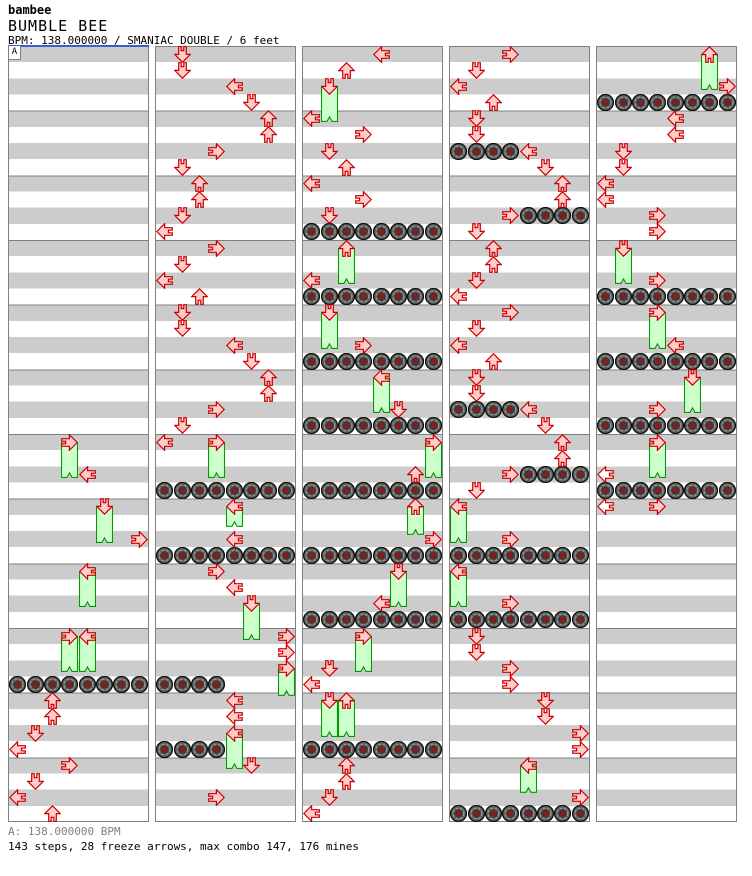 The height and width of the screenshot is (876, 752). What do you see at coordinates (606, 474) in the screenshot?
I see `hollow-left-arrow-icon` at bounding box center [606, 474].